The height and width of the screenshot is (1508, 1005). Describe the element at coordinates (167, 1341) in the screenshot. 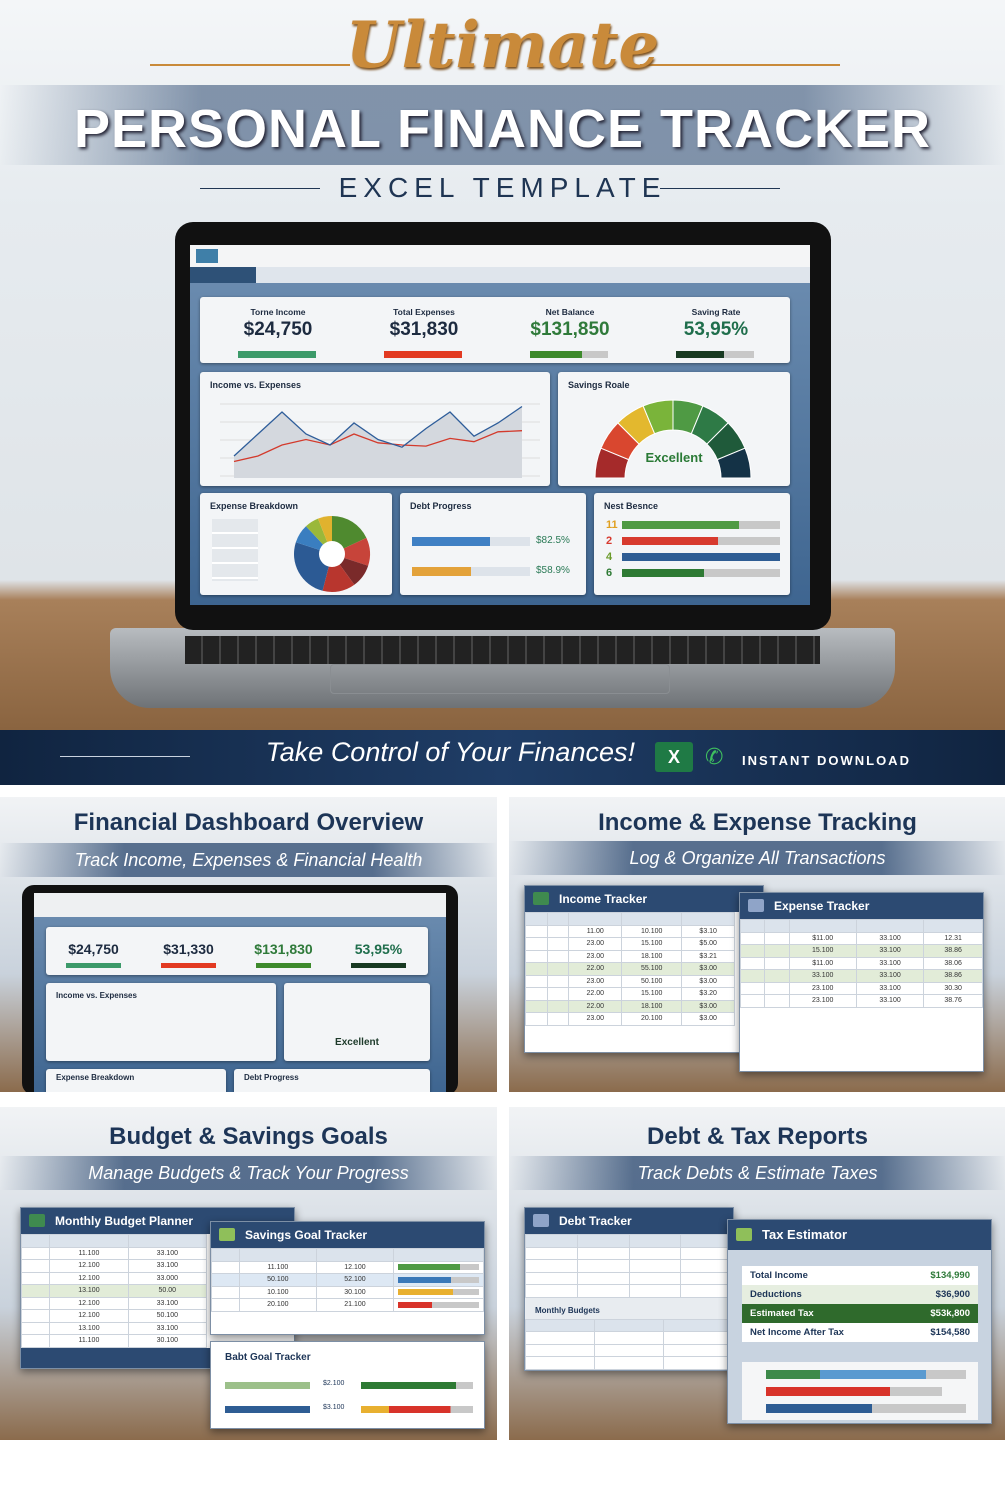

I see `table-cell: 30.100` at that location.